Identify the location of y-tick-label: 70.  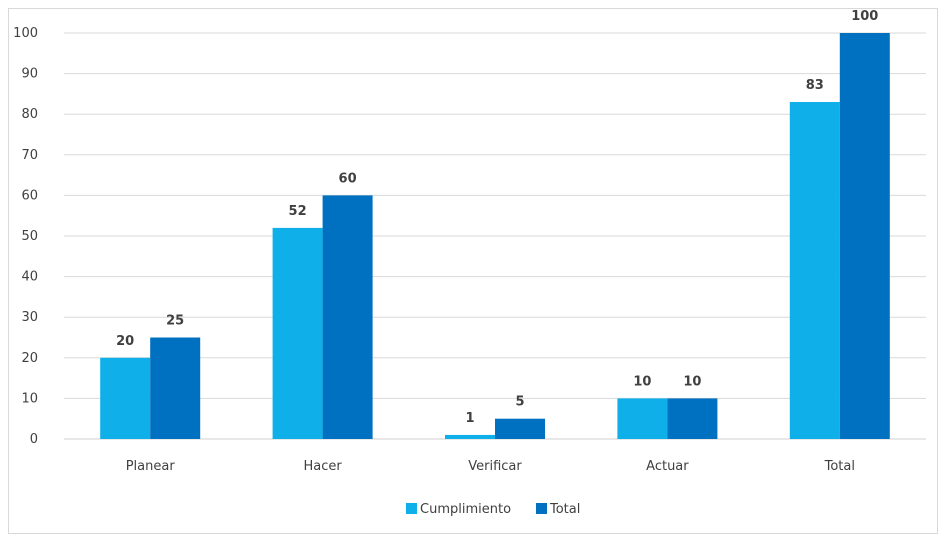
(29, 155).